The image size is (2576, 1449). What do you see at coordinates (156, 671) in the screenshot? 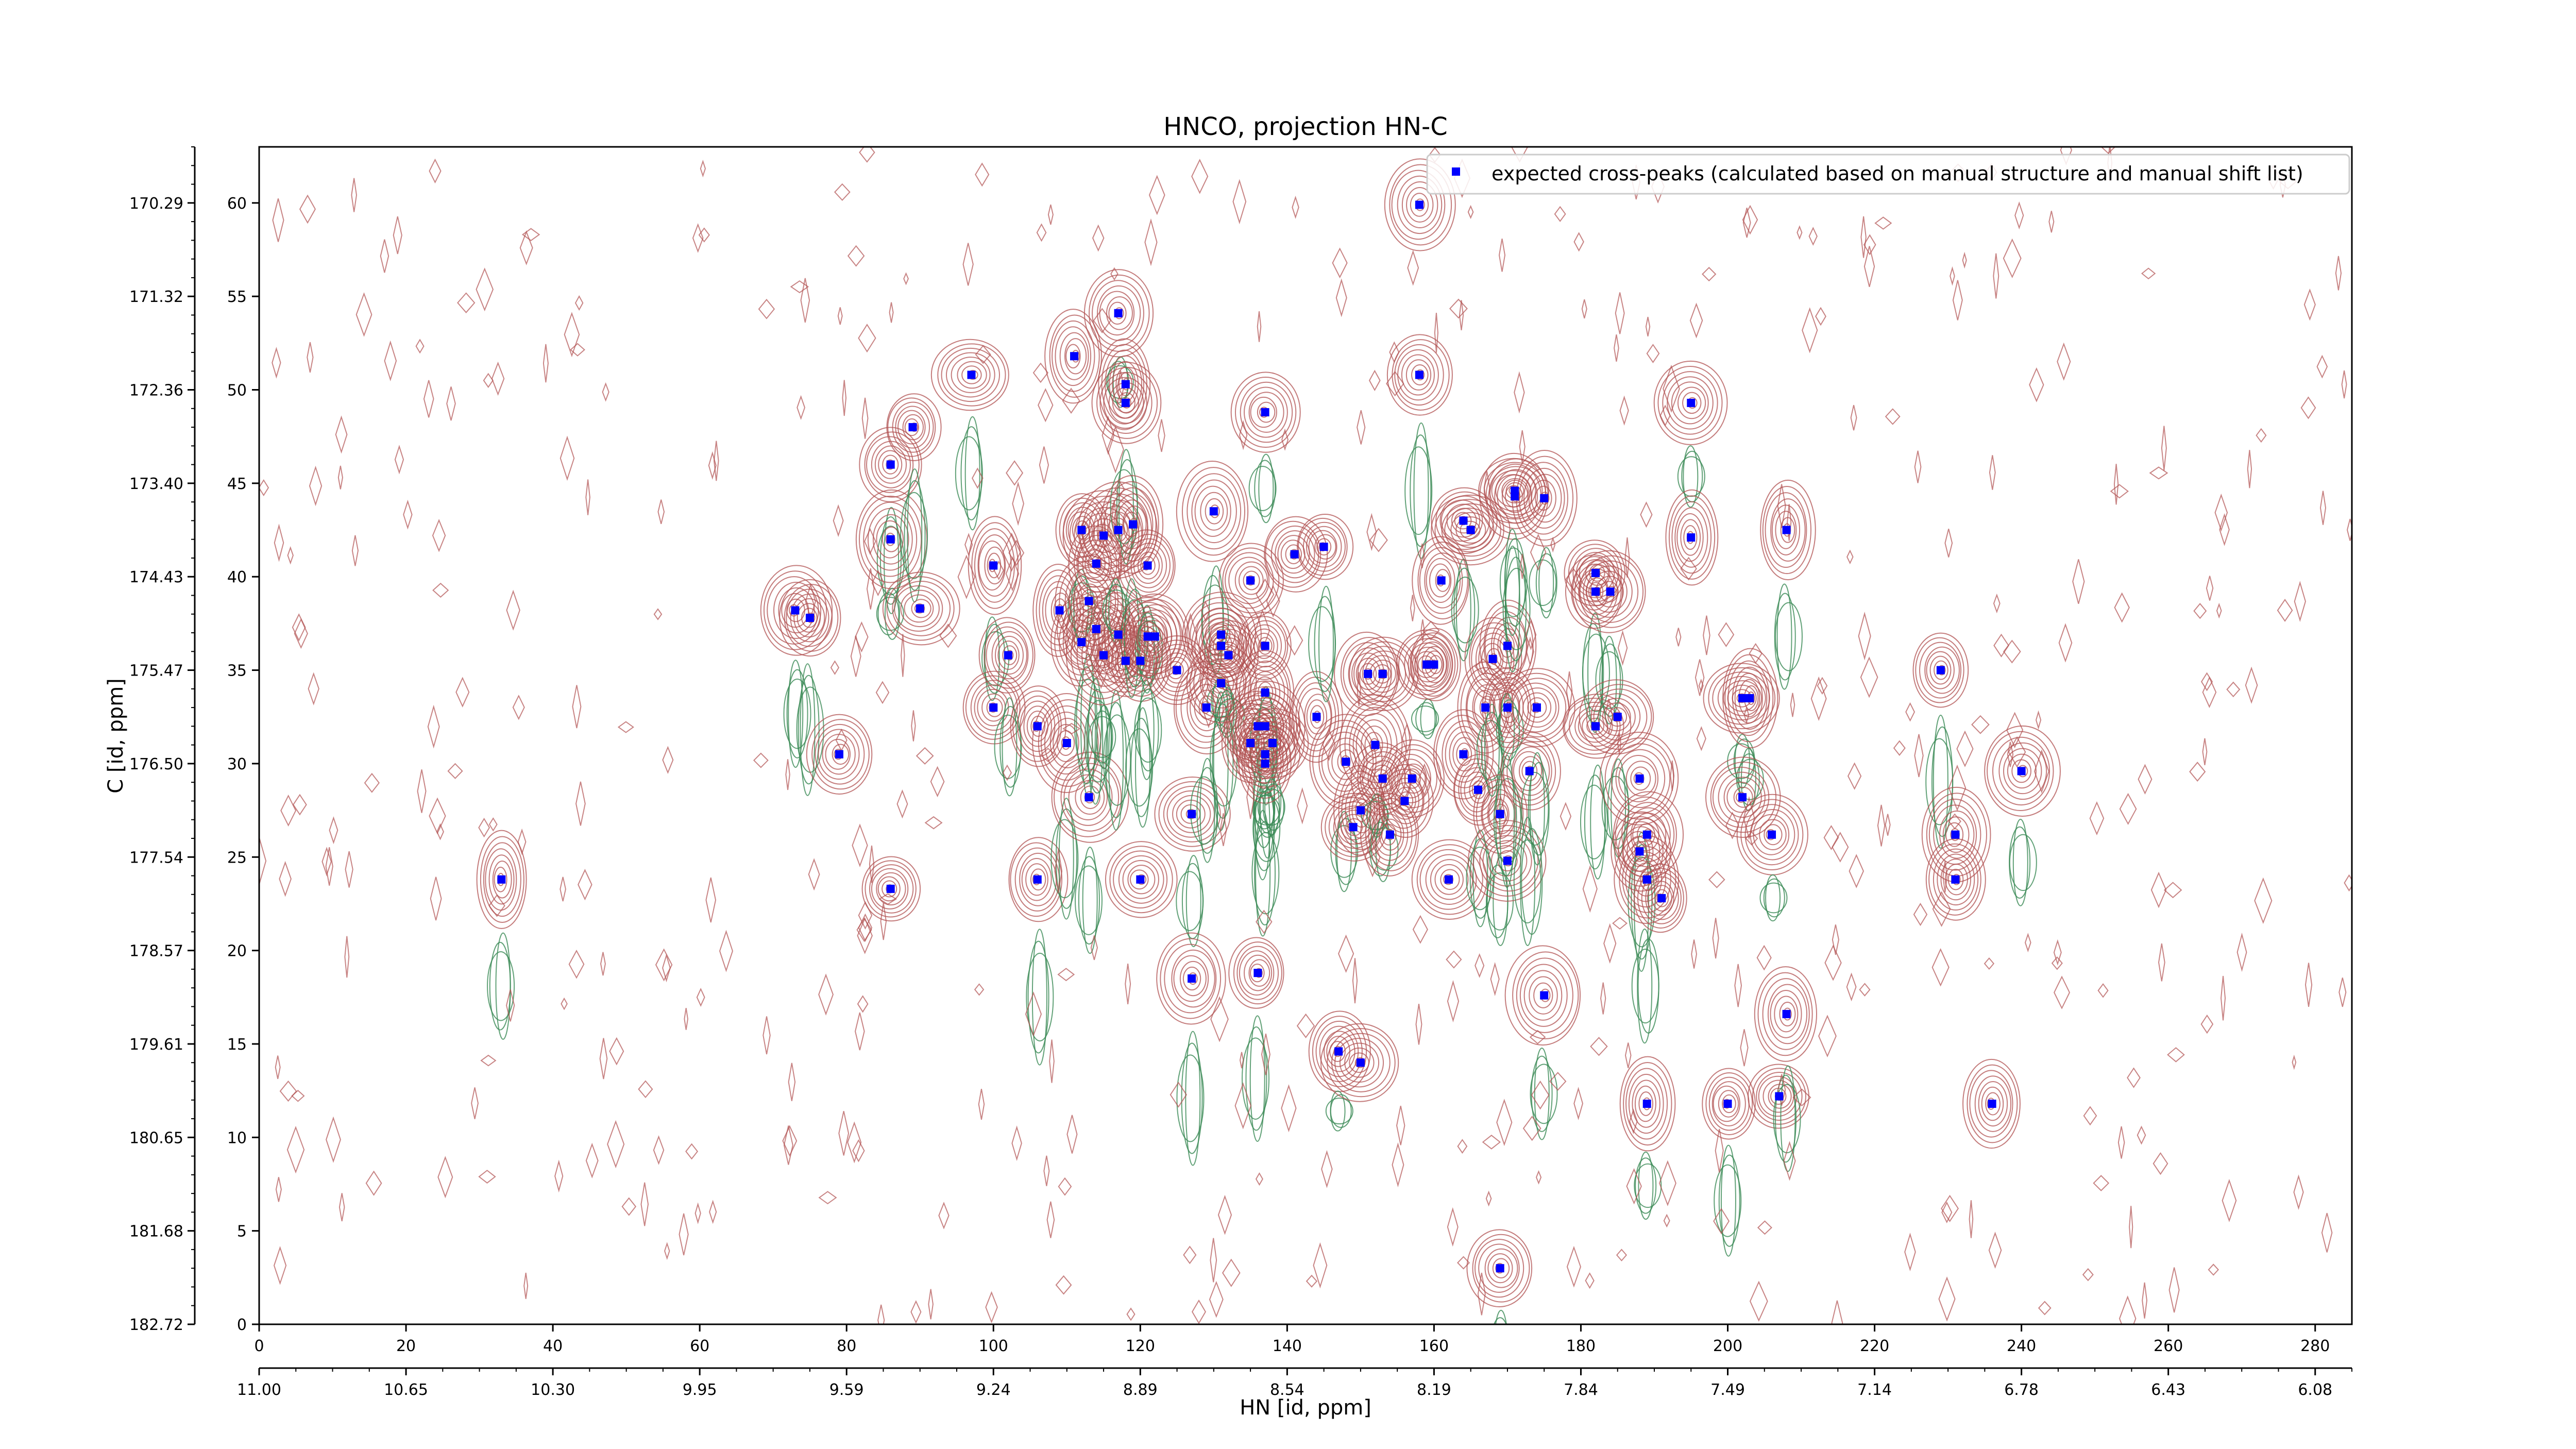
I see `y2-tick-label: 175.47` at bounding box center [156, 671].